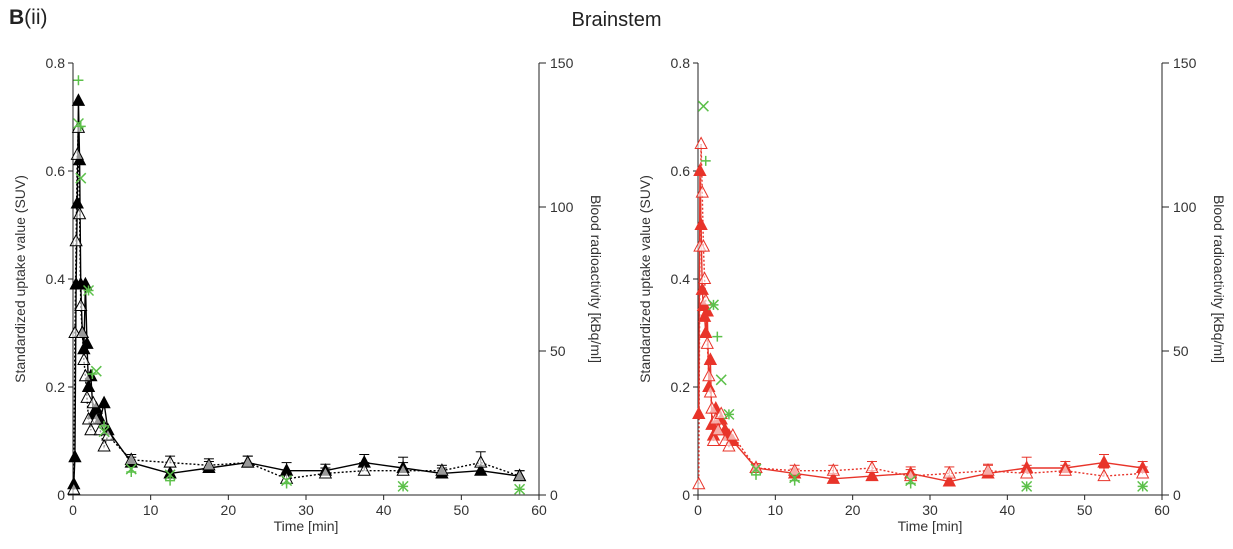 The width and height of the screenshot is (1233, 549). Describe the element at coordinates (616, 20) in the screenshot. I see `chart-title: Brainstem` at that location.